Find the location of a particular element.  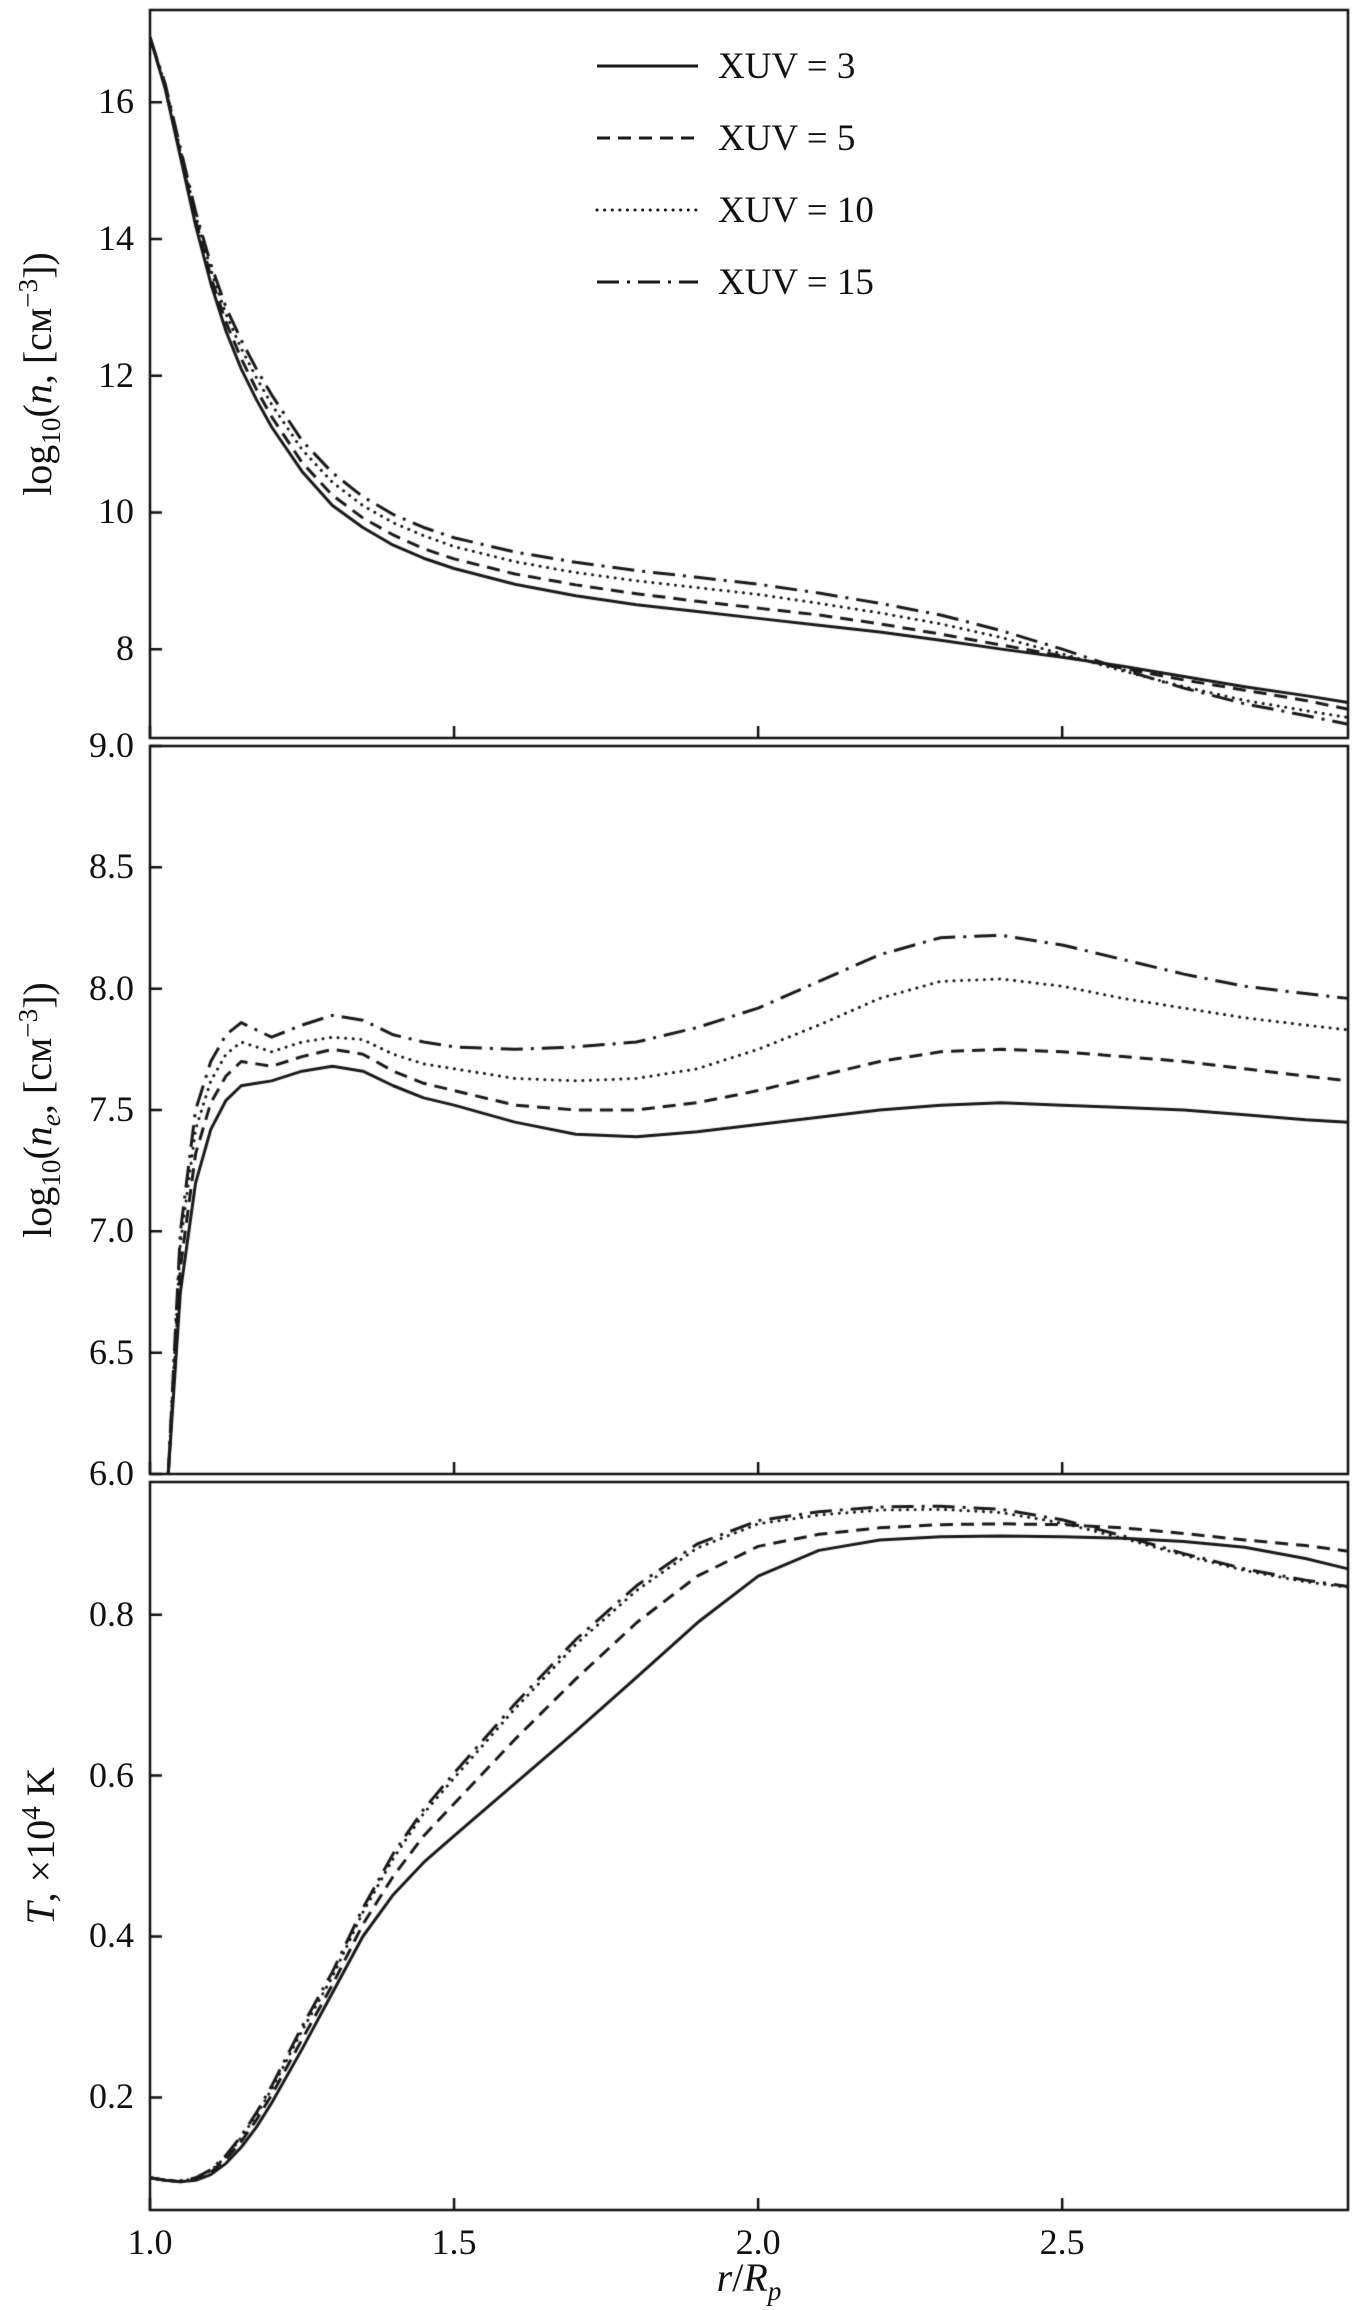

legend-label: XUV = 15 is located at coordinates (796, 282).